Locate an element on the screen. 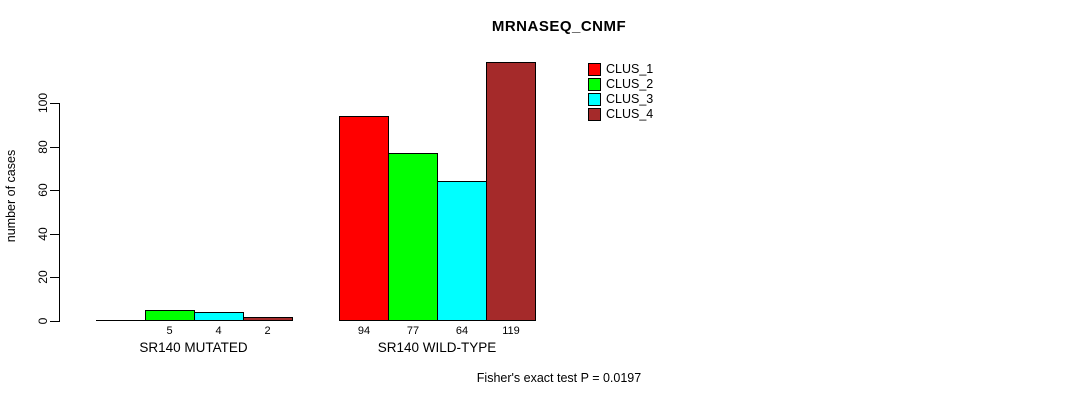 This screenshot has width=1090, height=400. bar-value-label: 64 is located at coordinates (462, 331).